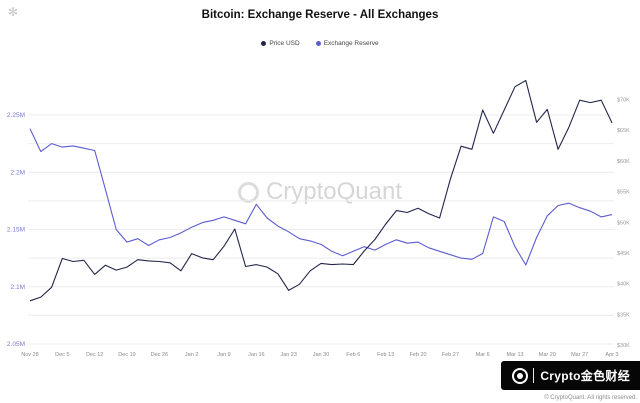 The height and width of the screenshot is (403, 640). I want to click on jinse-finance-logo: Crypto金色财经, so click(570, 375).